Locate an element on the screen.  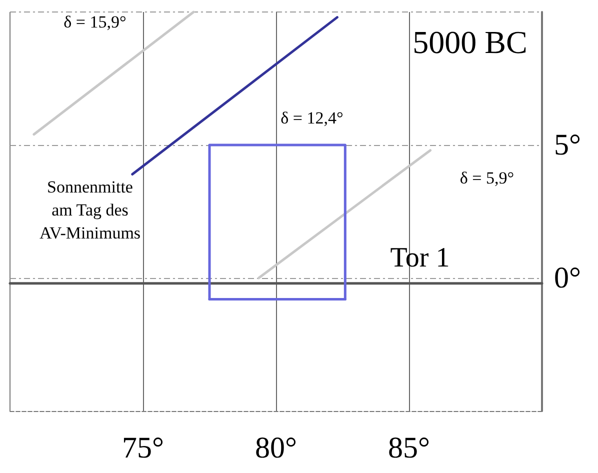
x-tick-label: 75° is located at coordinates (143, 448).